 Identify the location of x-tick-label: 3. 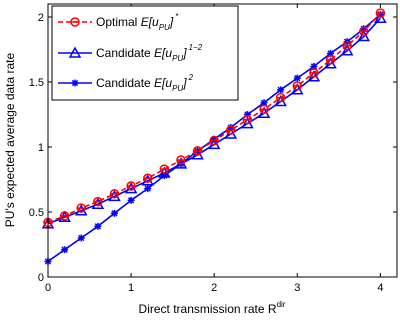
(297, 288).